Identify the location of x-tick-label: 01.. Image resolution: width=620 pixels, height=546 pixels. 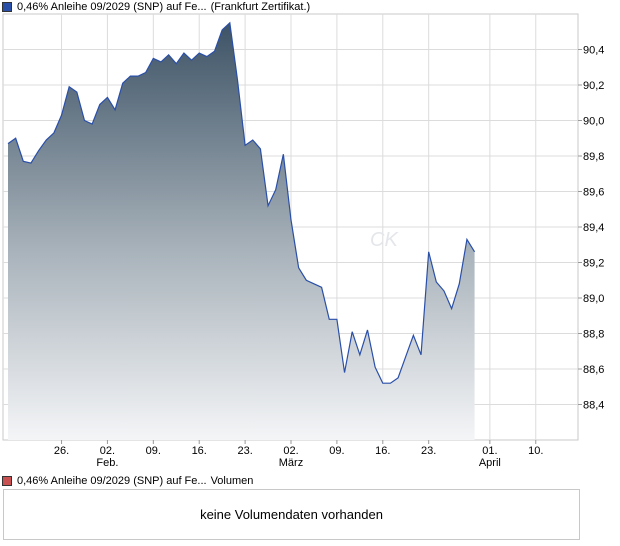
(489, 451).